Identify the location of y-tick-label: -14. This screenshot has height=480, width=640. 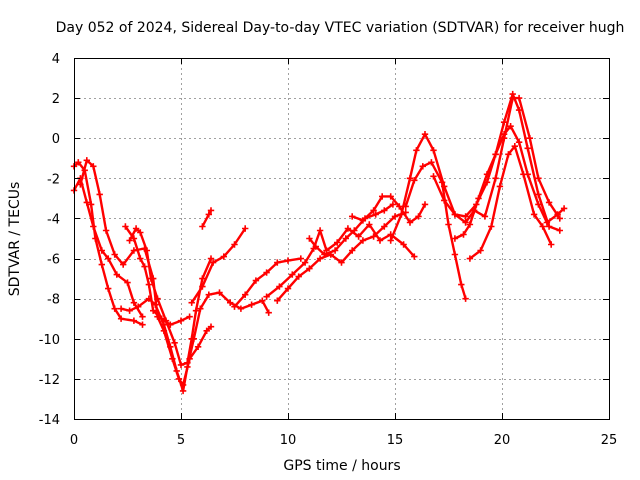
(49, 420).